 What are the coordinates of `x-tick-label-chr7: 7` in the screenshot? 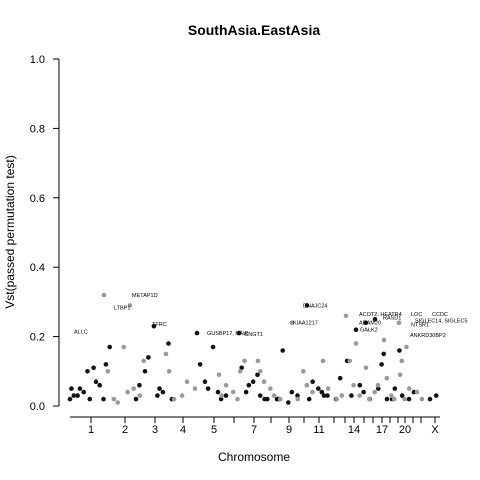 It's located at (254, 430).